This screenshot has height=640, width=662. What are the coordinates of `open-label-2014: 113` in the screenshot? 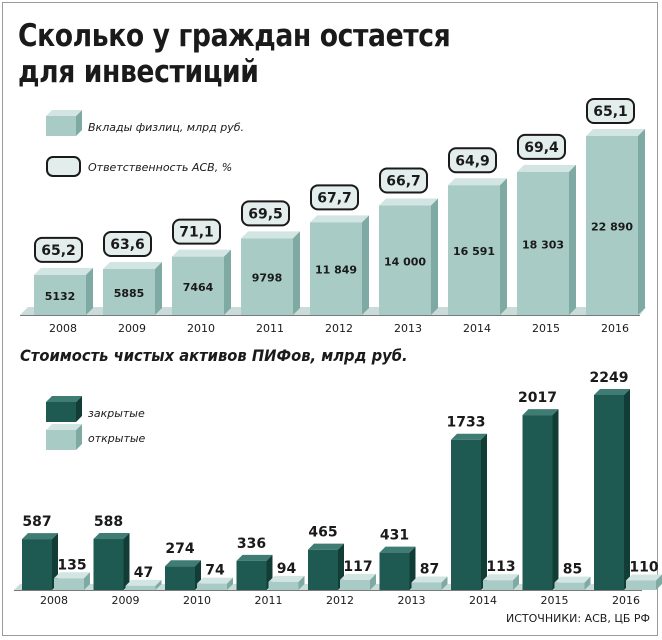 It's located at (500, 567).